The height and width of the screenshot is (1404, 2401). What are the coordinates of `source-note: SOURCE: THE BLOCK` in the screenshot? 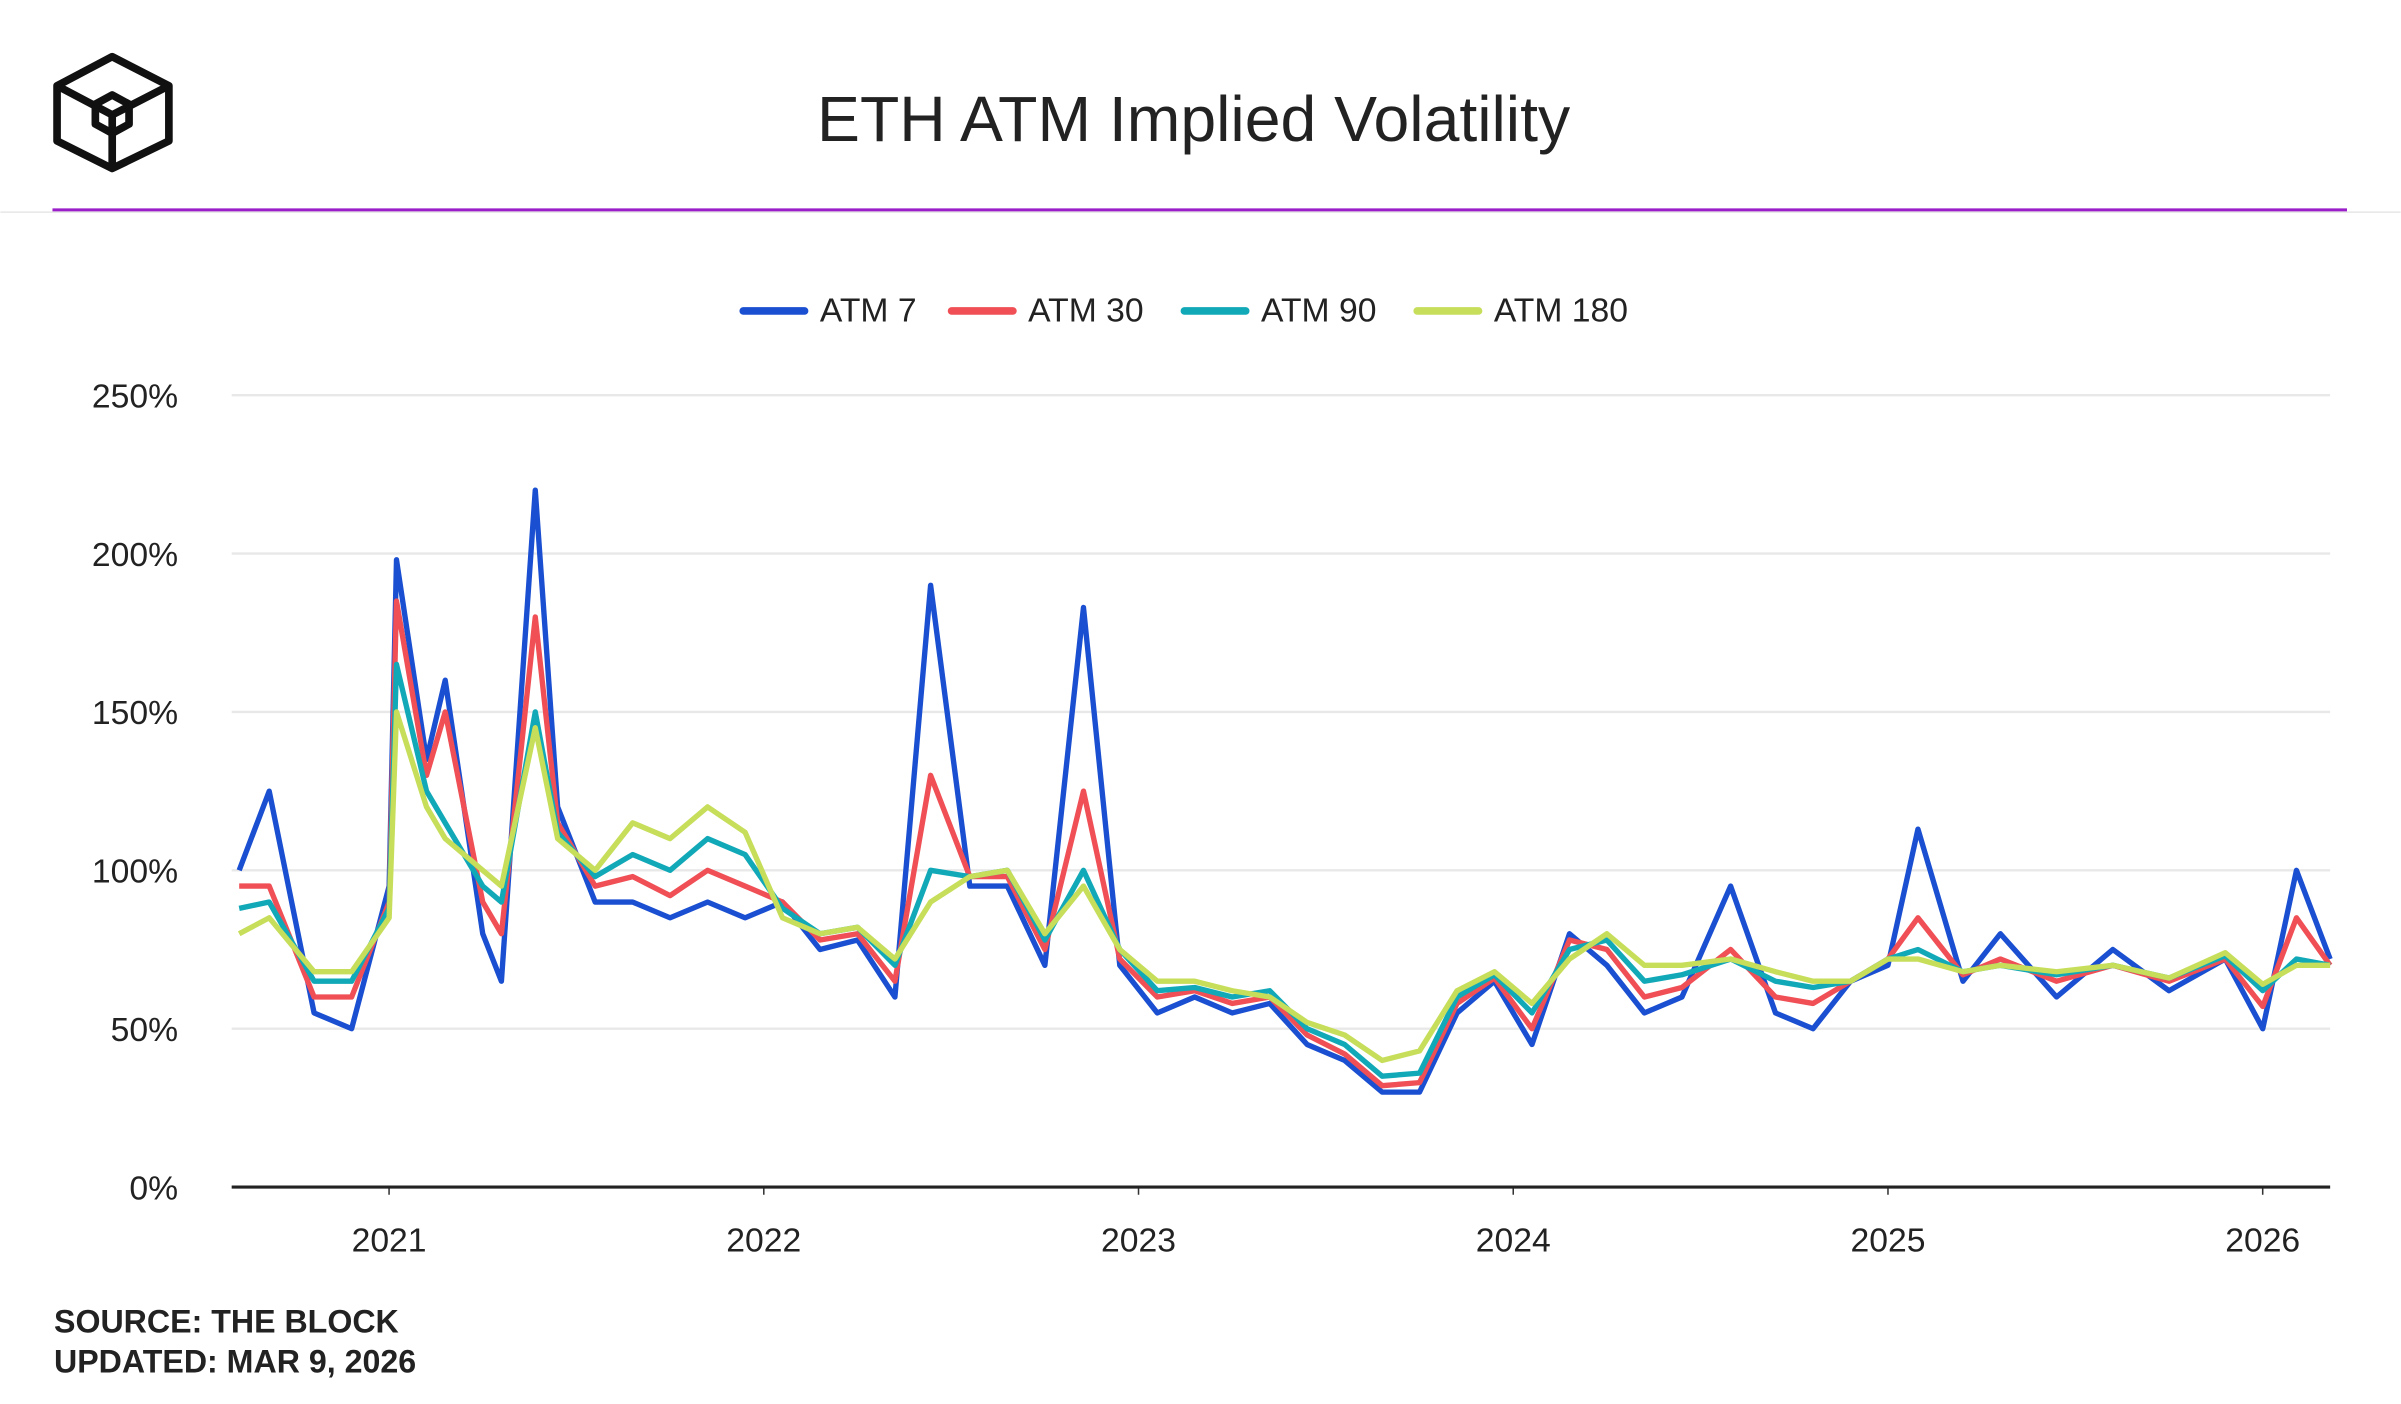 It's located at (226, 1322).